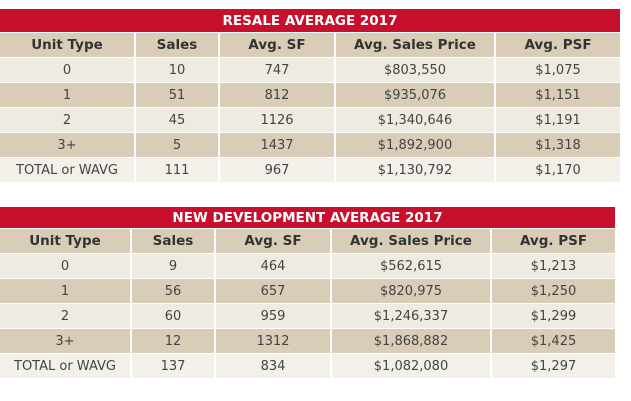  What do you see at coordinates (173, 366) in the screenshot?
I see `table-cell: 137` at bounding box center [173, 366].